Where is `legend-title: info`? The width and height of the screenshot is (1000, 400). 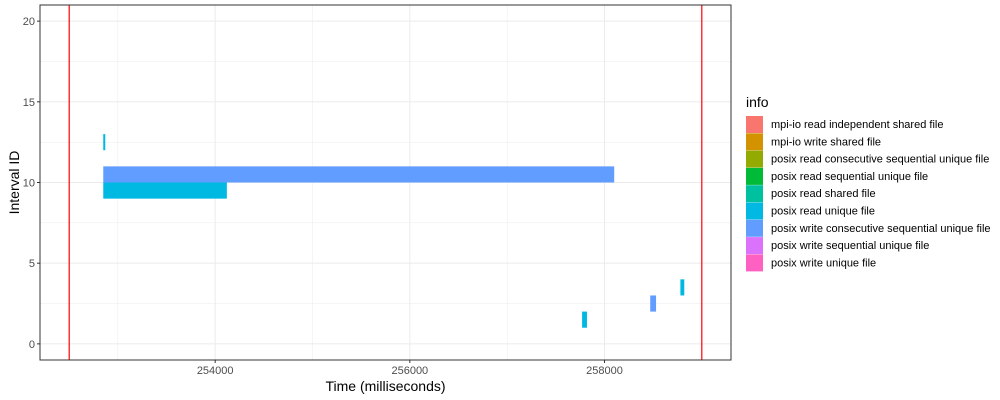
legend-title: info is located at coordinates (757, 102).